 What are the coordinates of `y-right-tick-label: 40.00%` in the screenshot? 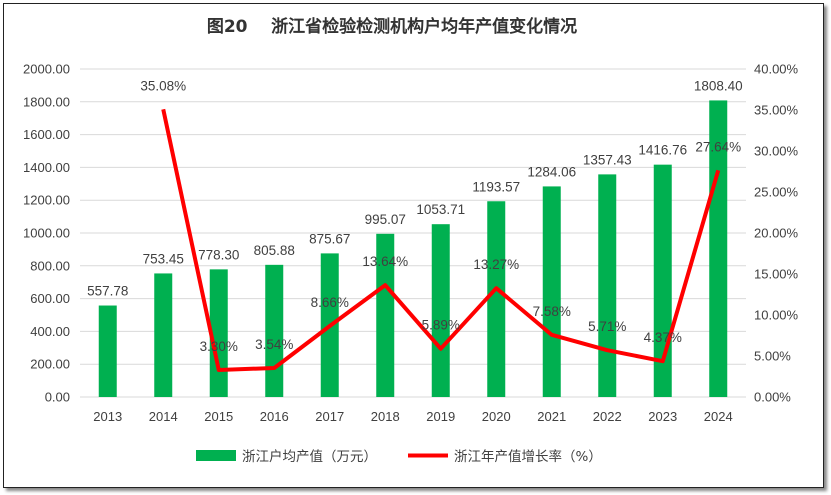 It's located at (776, 69).